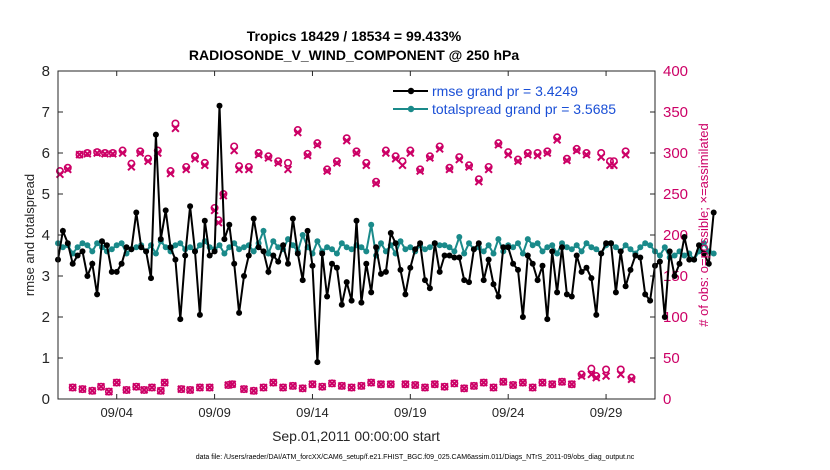  What do you see at coordinates (410, 412) in the screenshot?
I see `x-tick-label: 09/19` at bounding box center [410, 412].